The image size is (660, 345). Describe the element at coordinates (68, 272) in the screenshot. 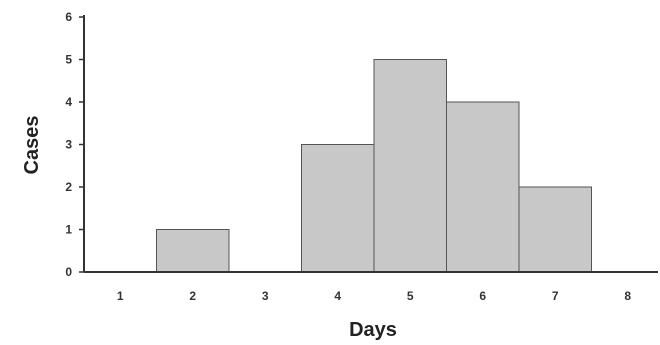

I see `y-tick-label: 0` at that location.